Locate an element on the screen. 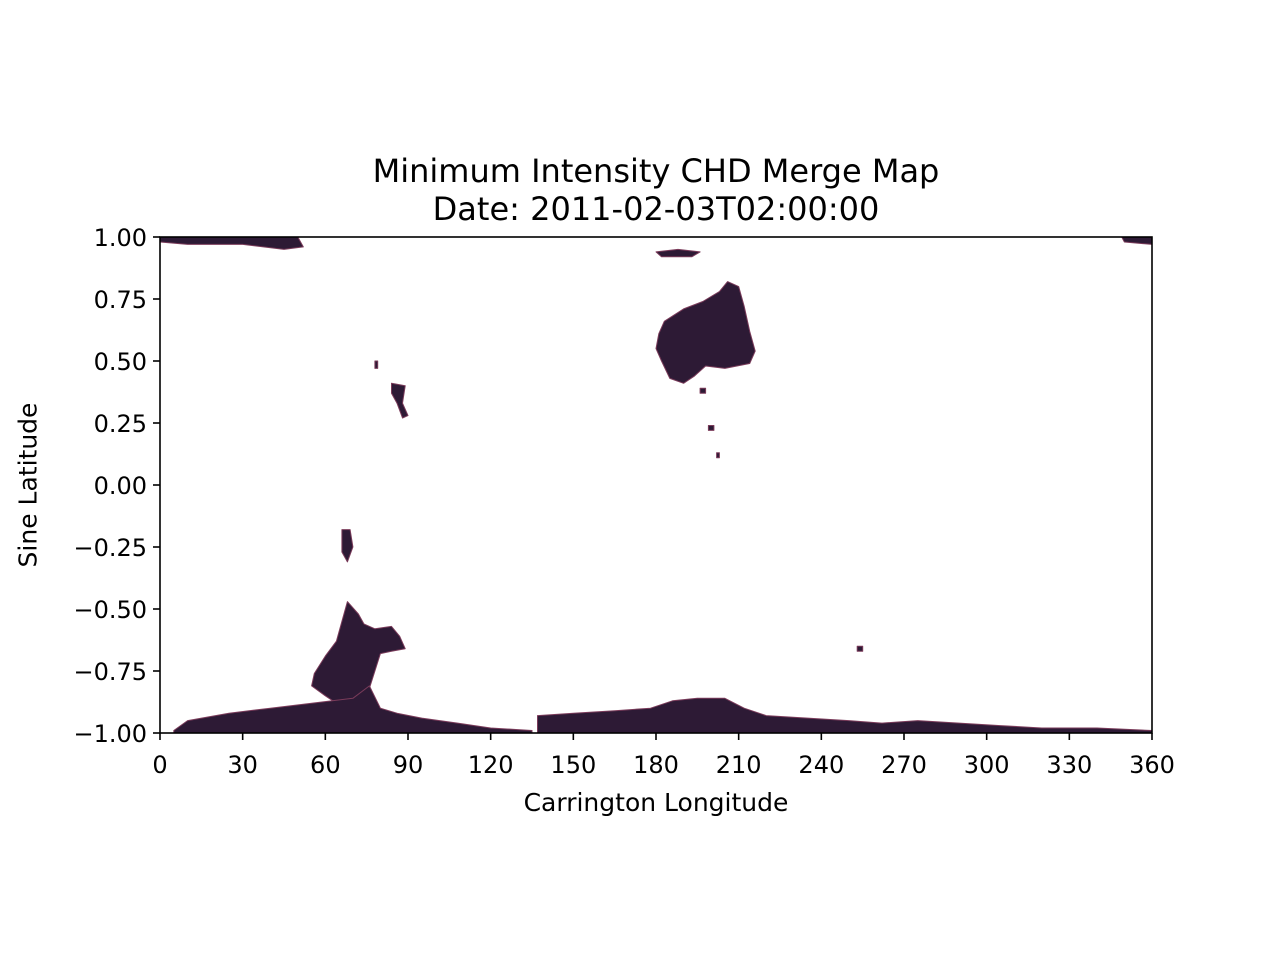 Image resolution: width=1280 pixels, height=960 pixels. y-tick-label: −1.00 is located at coordinates (110, 734).